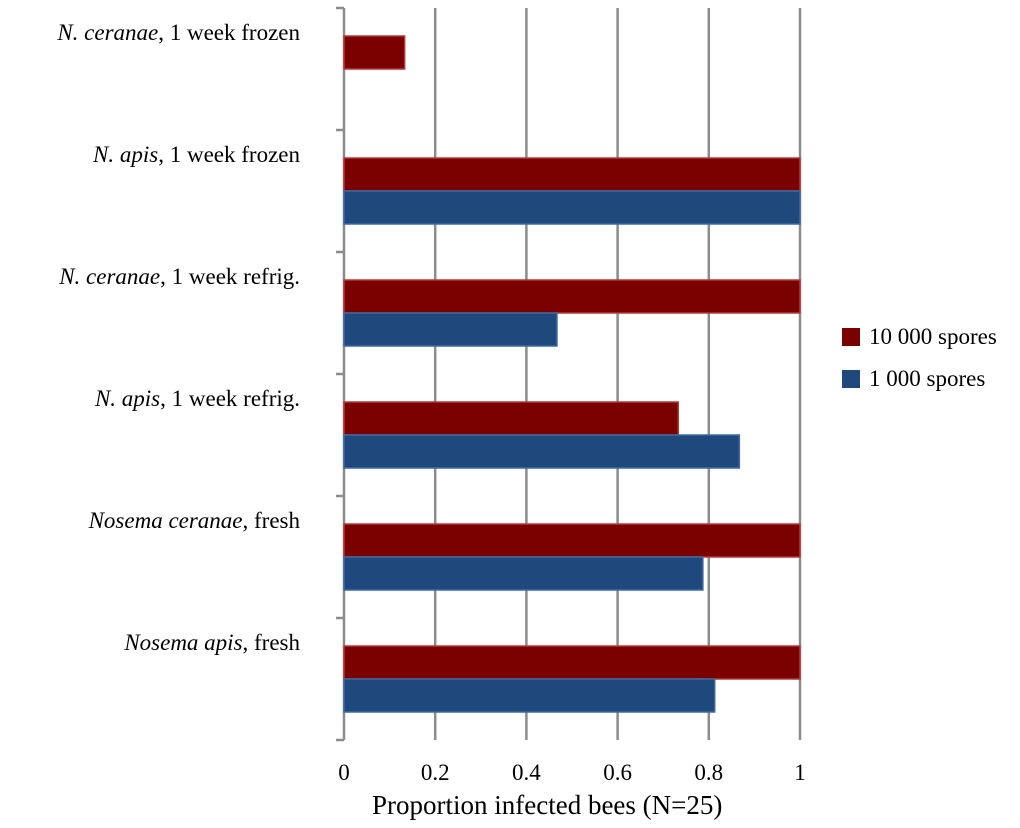 This screenshot has width=1020, height=828. Describe the element at coordinates (126, 154) in the screenshot. I see `category-species-5: N. apis` at that location.